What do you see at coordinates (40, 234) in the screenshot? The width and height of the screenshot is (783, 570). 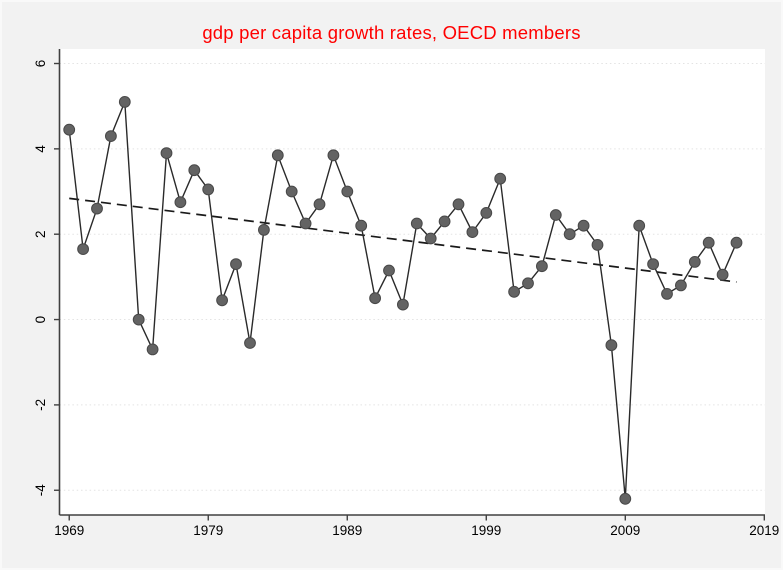 I see `y-tick-label: 2` at bounding box center [40, 234].